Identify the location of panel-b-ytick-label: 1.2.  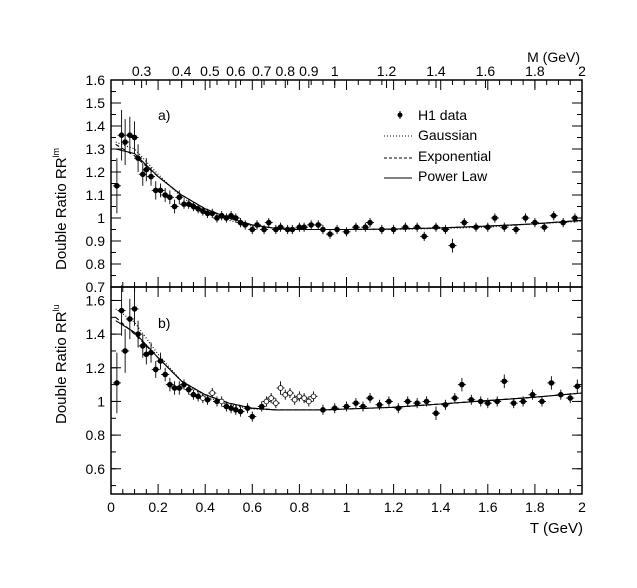
(96, 368).